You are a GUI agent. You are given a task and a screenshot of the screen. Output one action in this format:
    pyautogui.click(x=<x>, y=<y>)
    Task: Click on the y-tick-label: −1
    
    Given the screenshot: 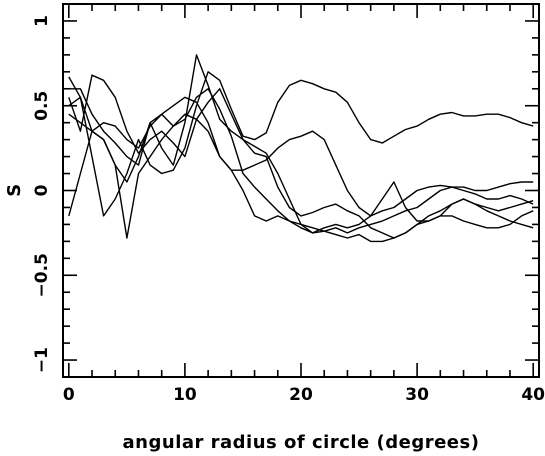 What is the action you would take?
    pyautogui.click(x=42, y=360)
    